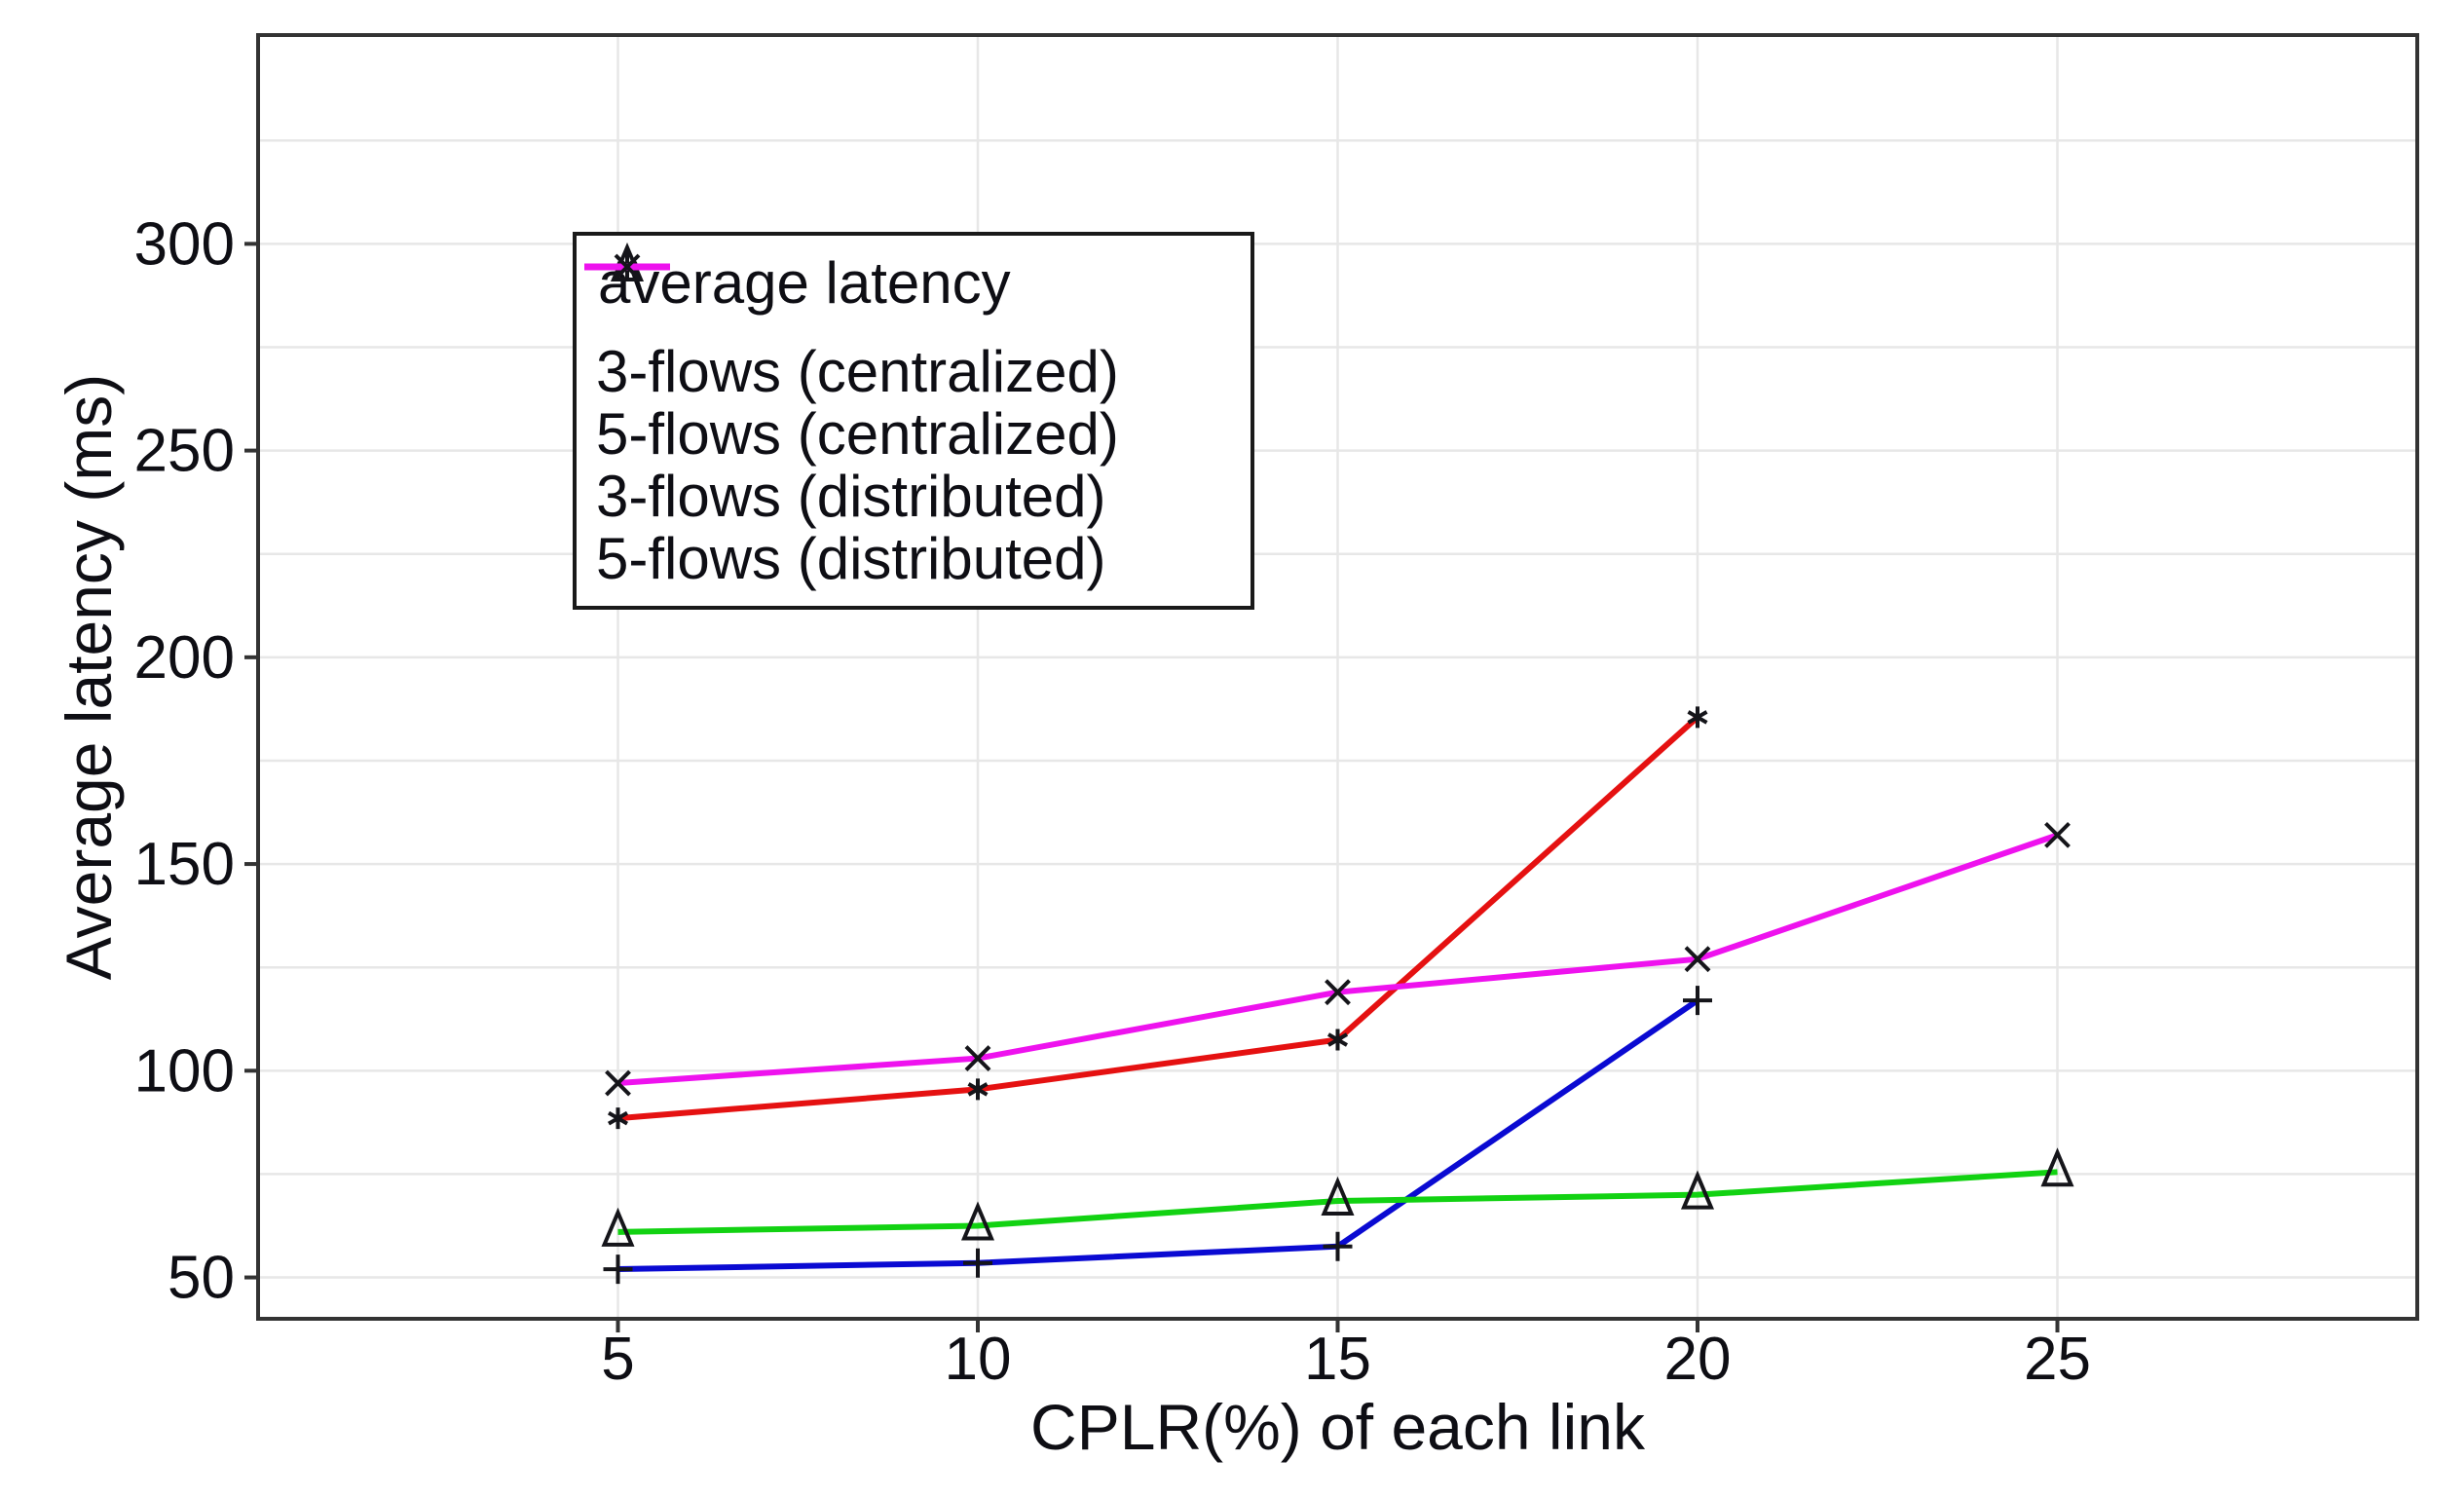 This screenshot has height=1498, width=2464. I want to click on legend-item-3-flows-distributed-: 3-flows (distributed), so click(914, 386).